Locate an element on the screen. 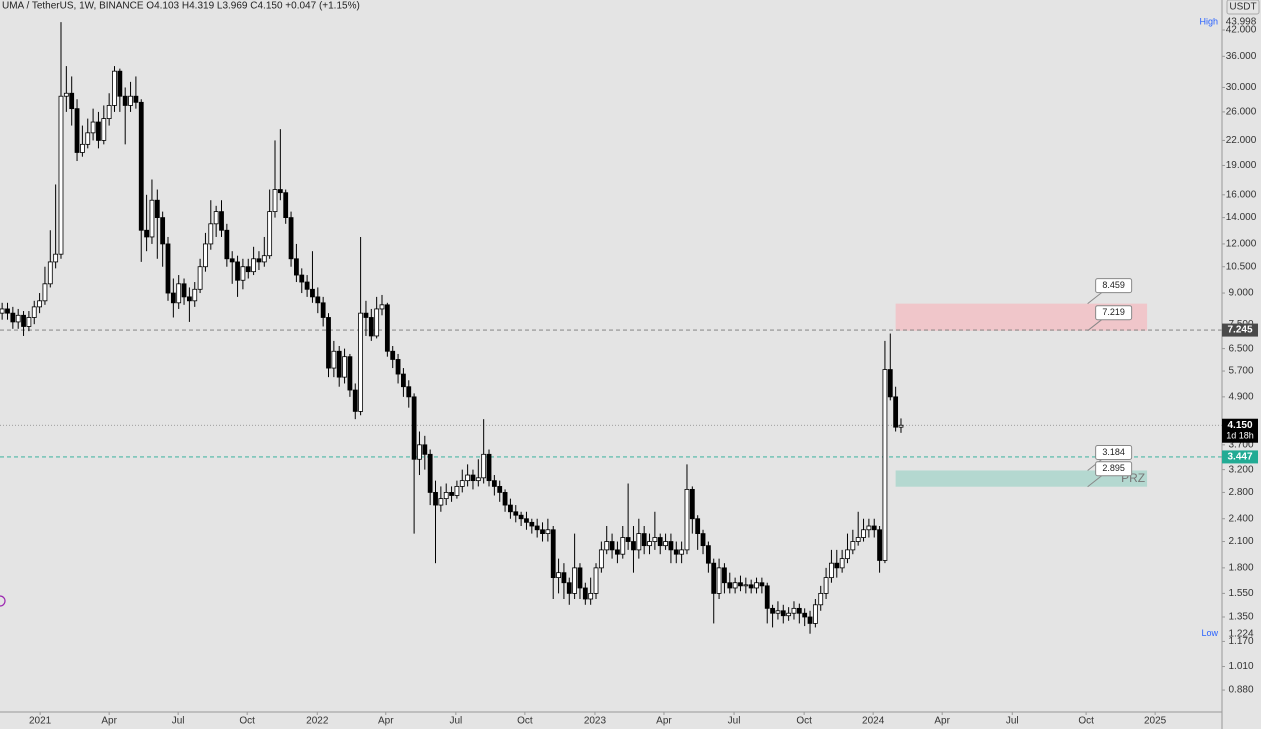 The height and width of the screenshot is (729, 1261). extreme-name: High is located at coordinates (1208, 21).